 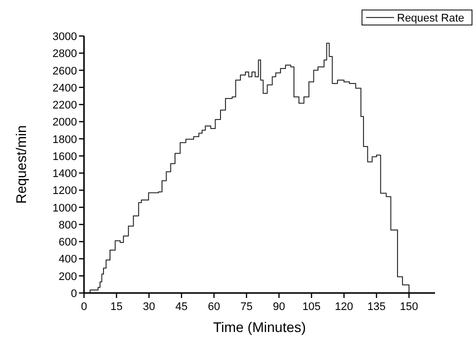 I want to click on x-tick-label: 90, so click(x=279, y=307).